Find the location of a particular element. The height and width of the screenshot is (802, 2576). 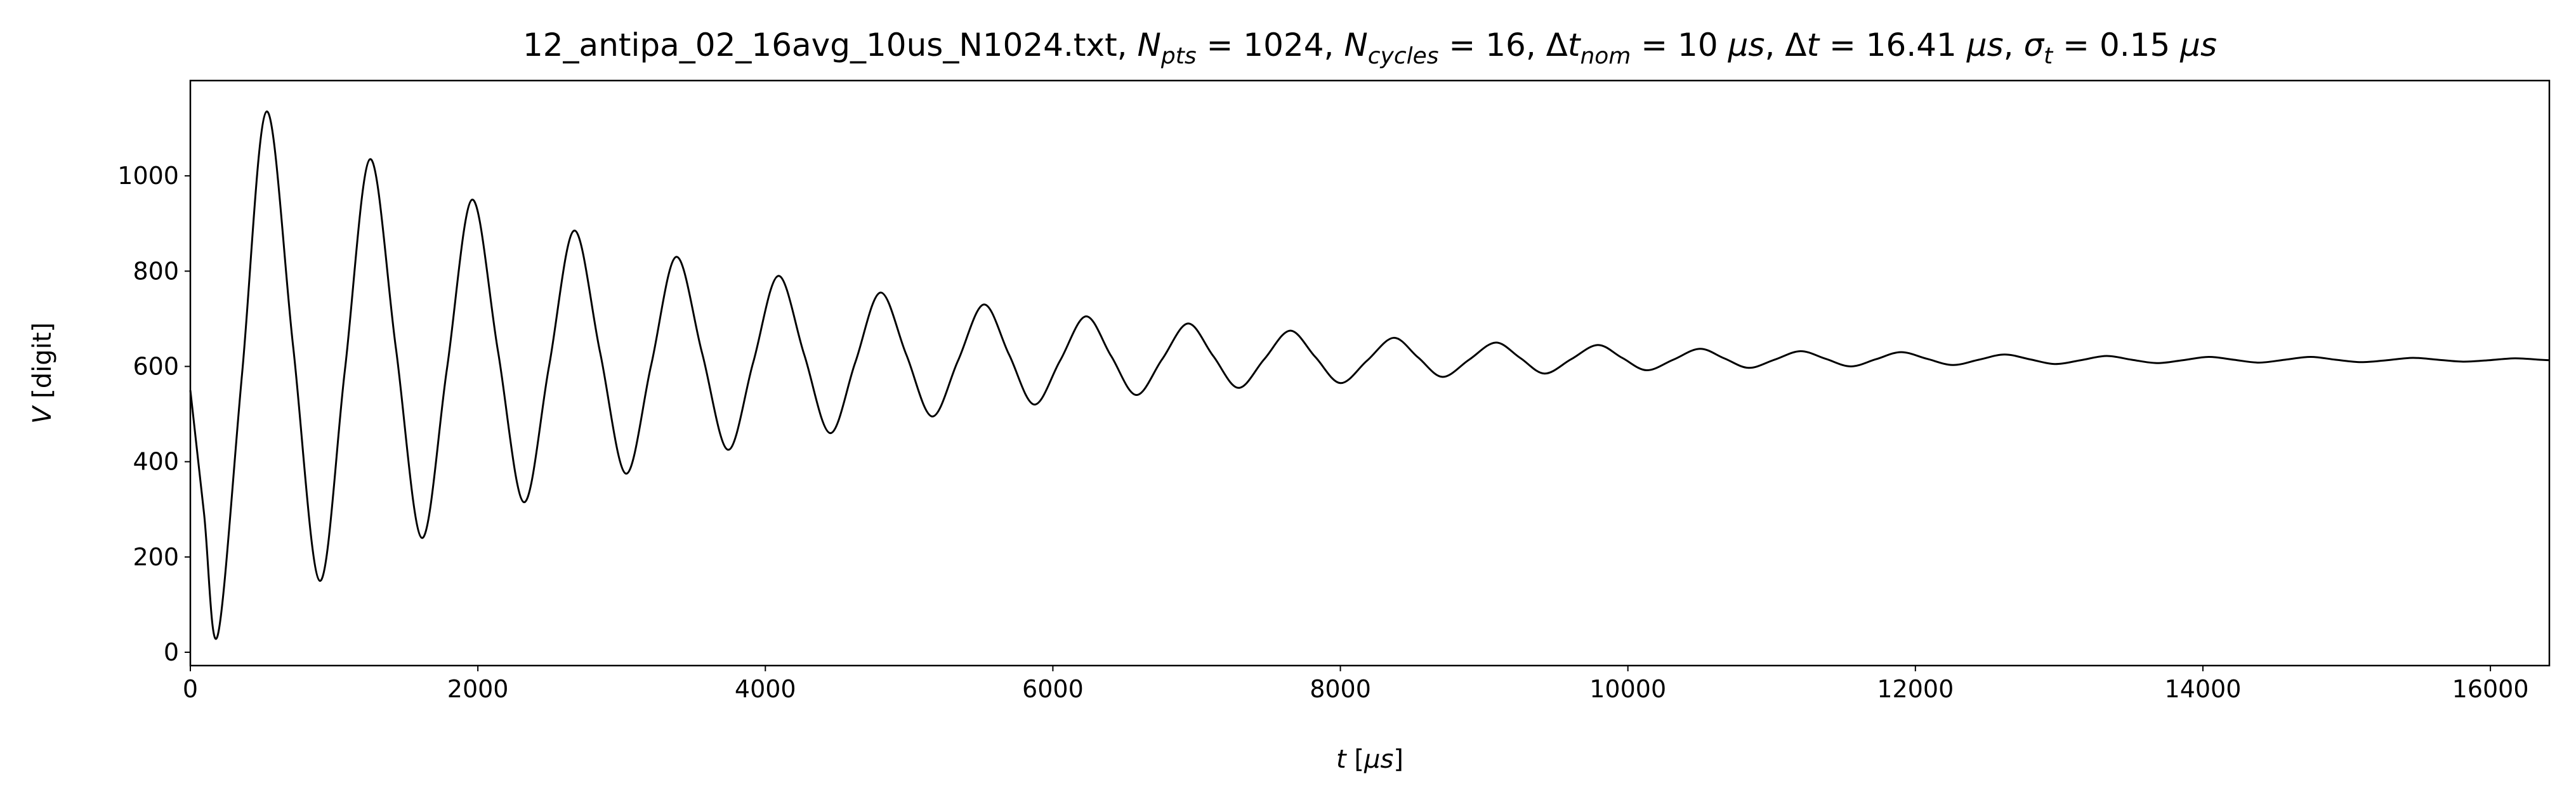

text-part: = 16, Δ is located at coordinates (1503, 45).